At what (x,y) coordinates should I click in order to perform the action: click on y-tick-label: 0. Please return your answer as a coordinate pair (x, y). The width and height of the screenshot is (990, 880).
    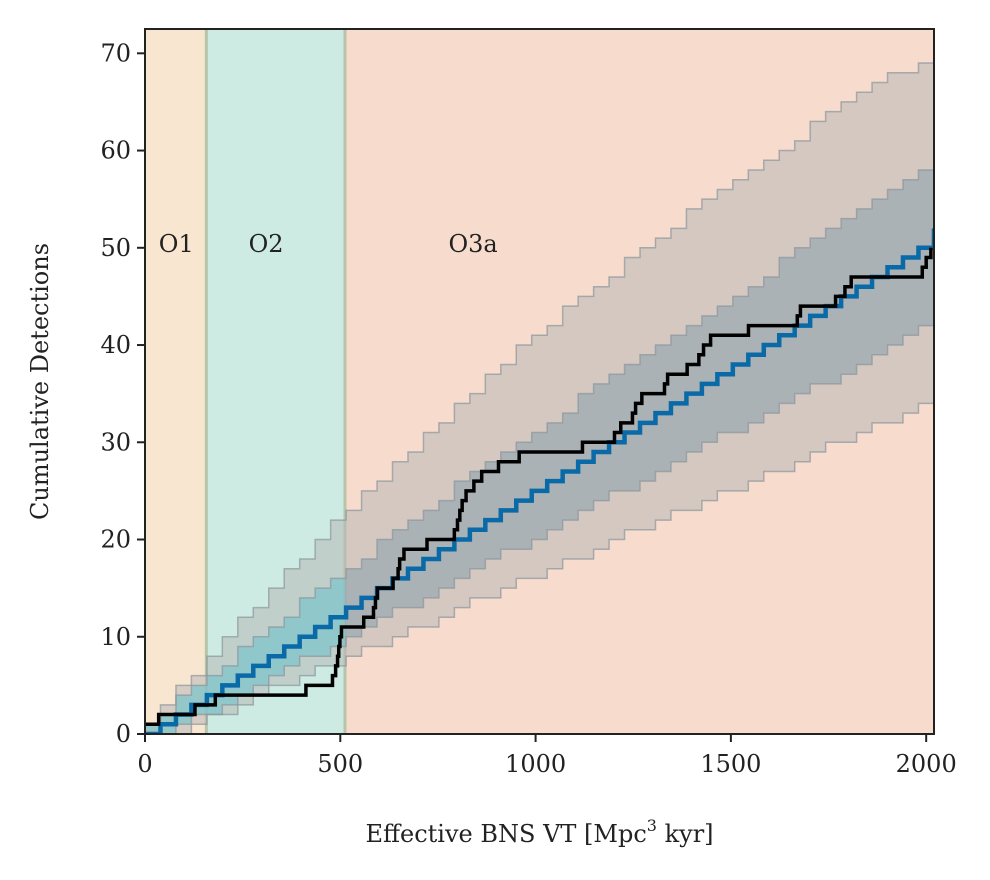
    Looking at the image, I should click on (123, 734).